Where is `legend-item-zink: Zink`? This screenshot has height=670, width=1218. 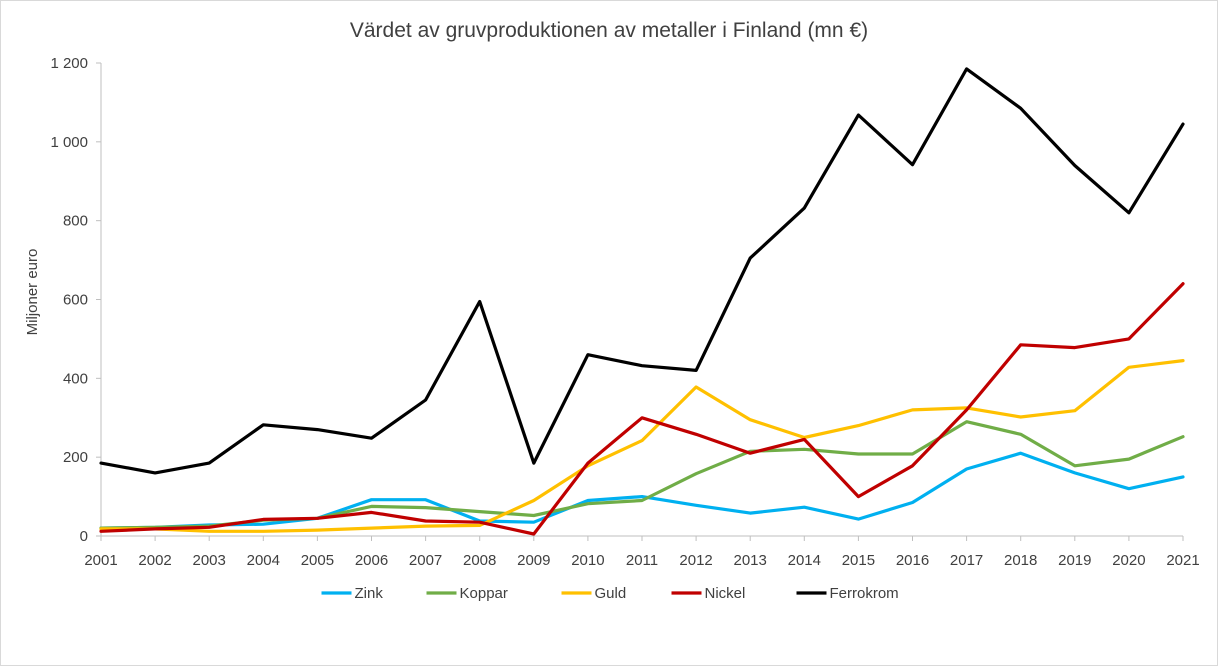 legend-item-zink: Zink is located at coordinates (352, 593).